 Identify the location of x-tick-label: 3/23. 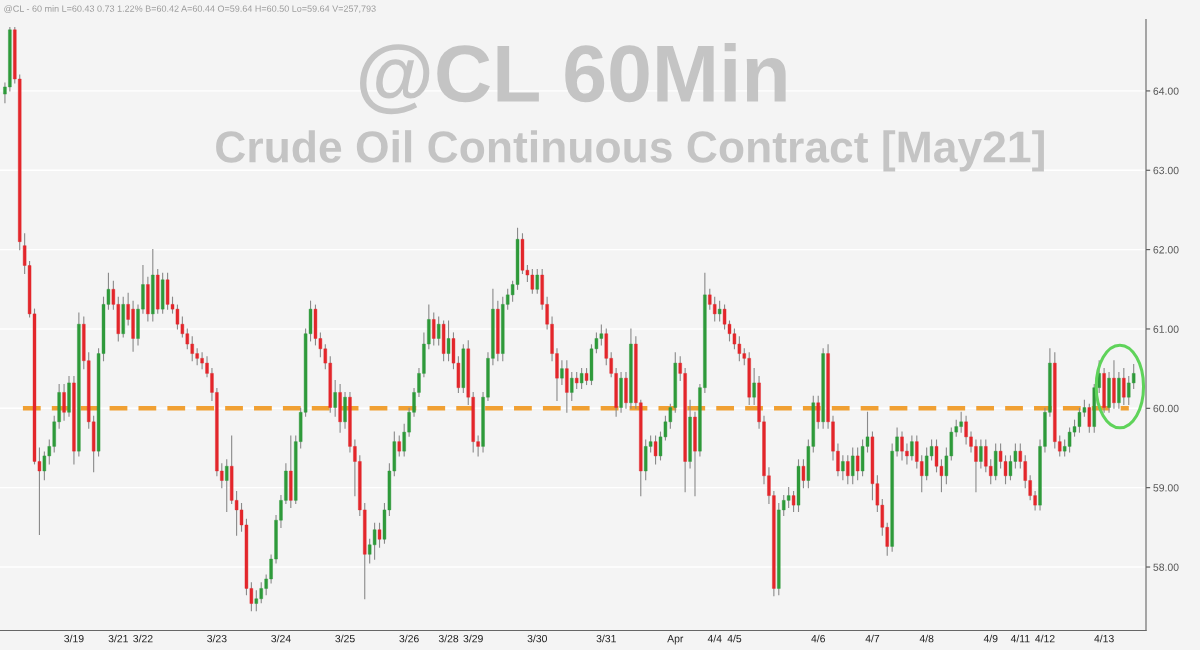
(217, 638).